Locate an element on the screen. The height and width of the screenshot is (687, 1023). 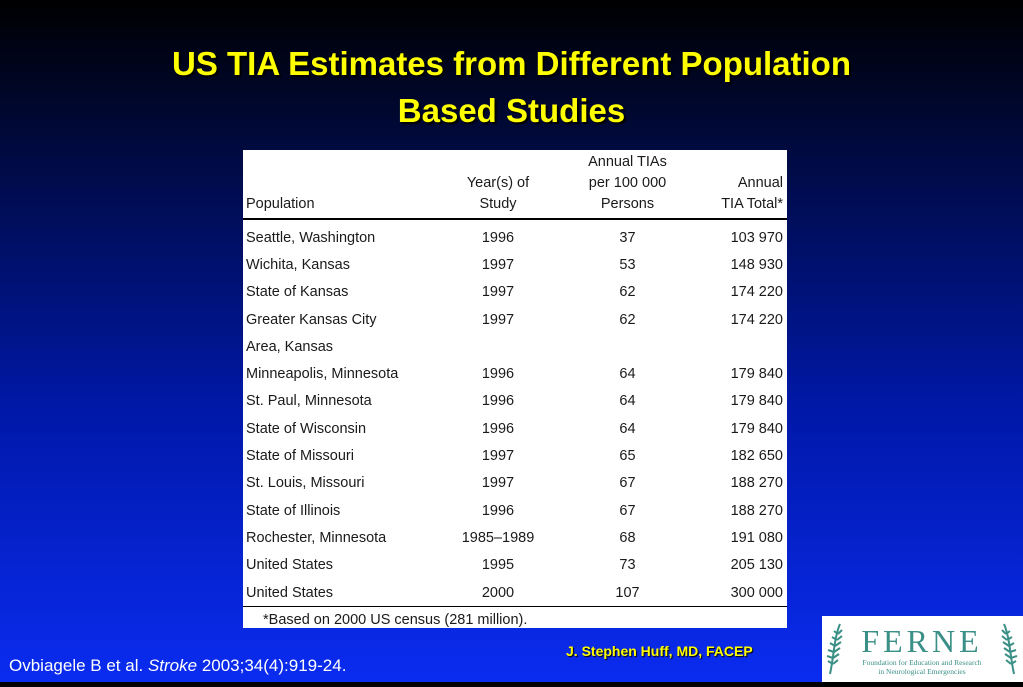
cell-year is located at coordinates (498, 346).